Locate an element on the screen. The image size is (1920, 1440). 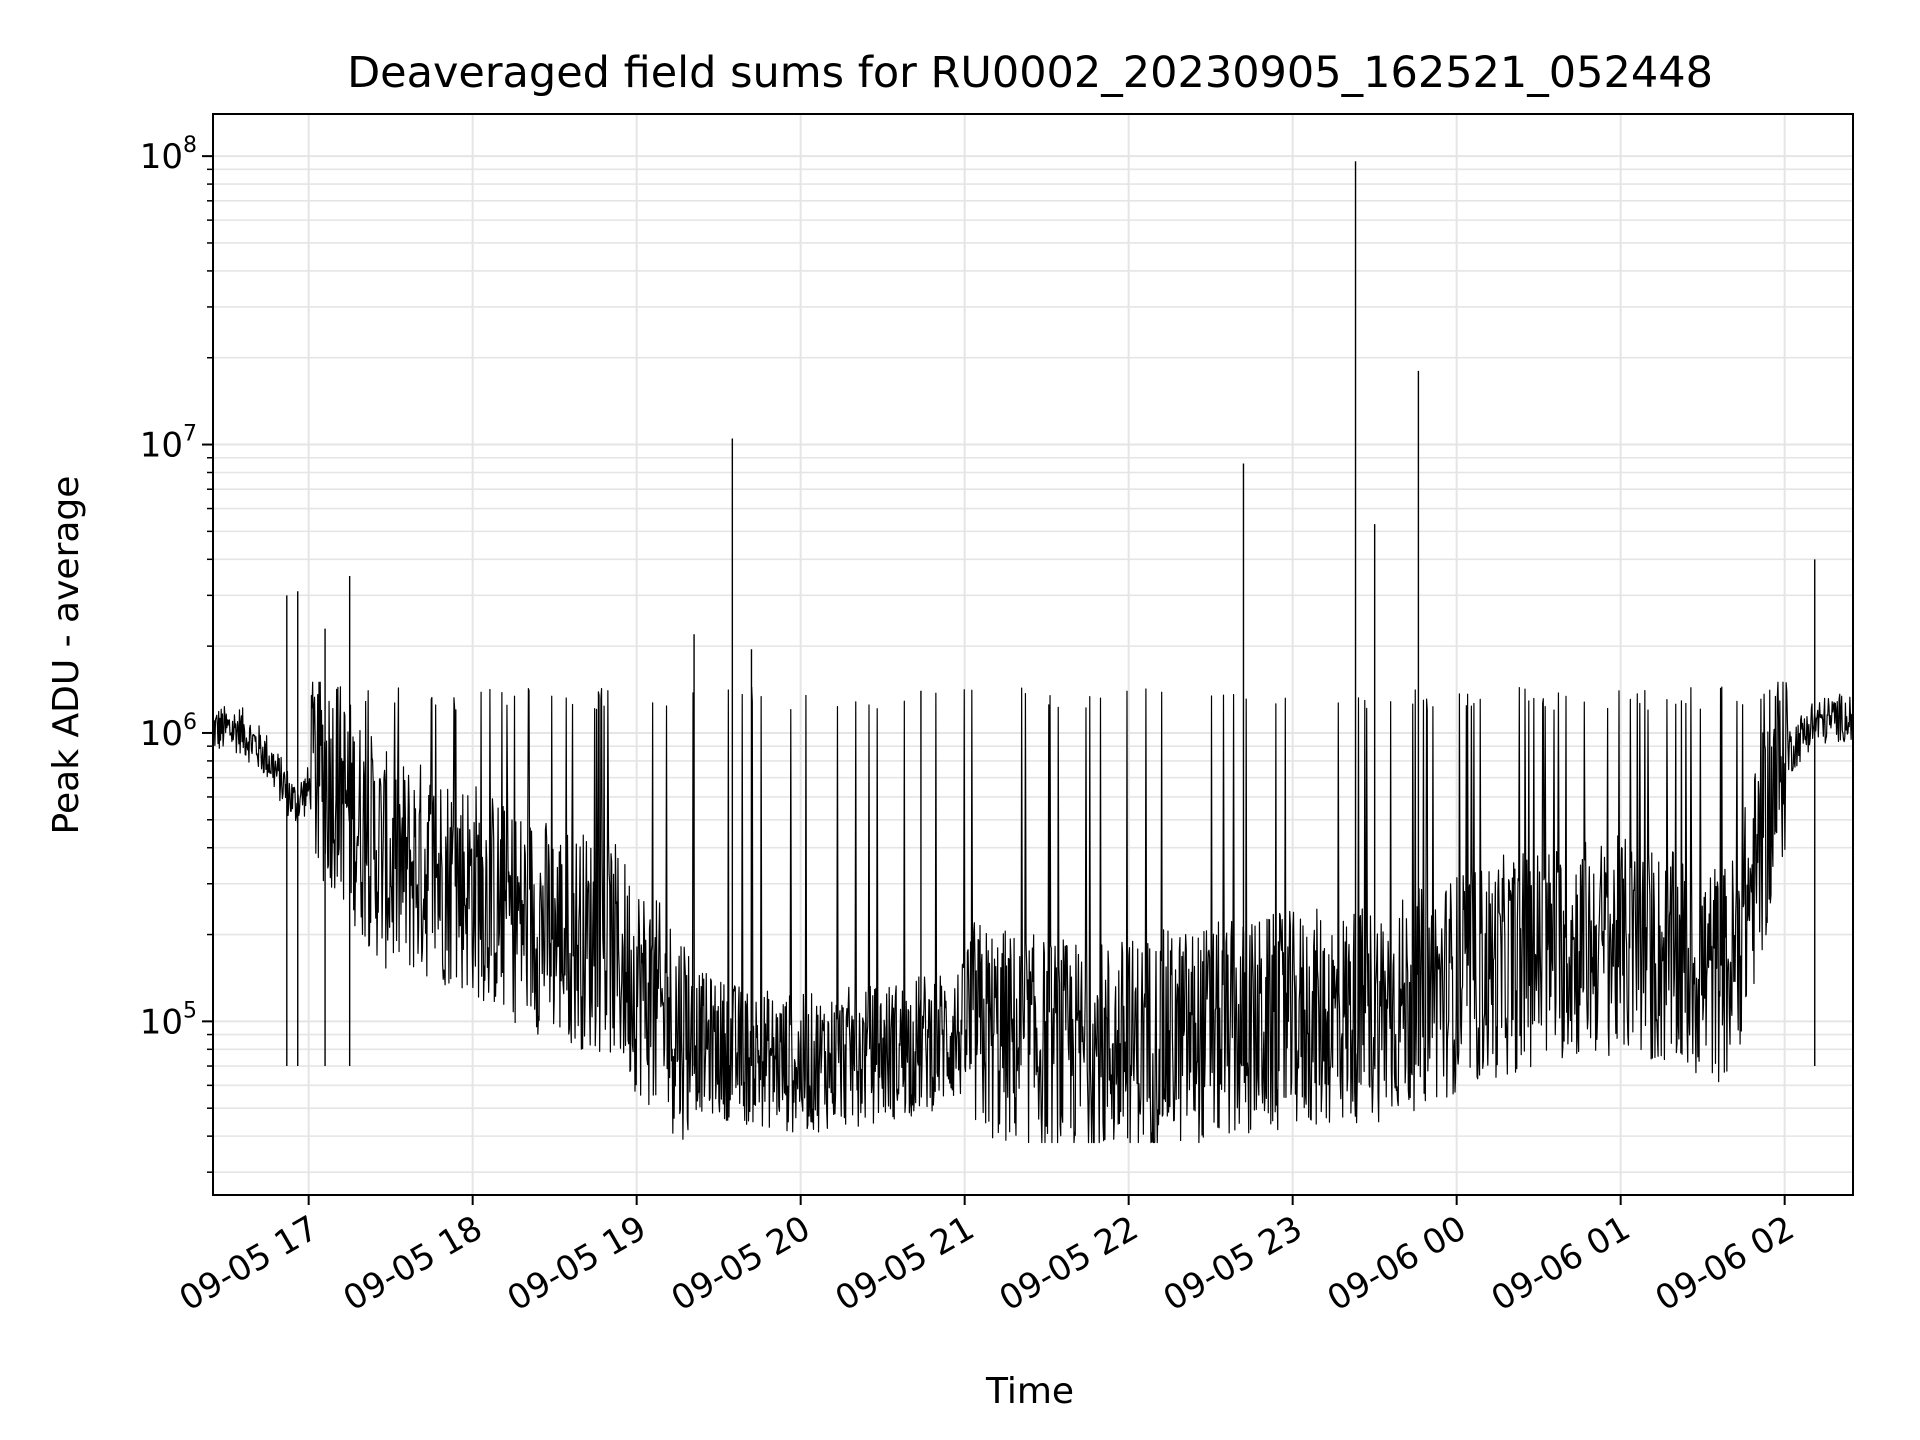
y-axis: 10⁵ 10⁶ 10⁷ 10⁸ is located at coordinates (176, 653).